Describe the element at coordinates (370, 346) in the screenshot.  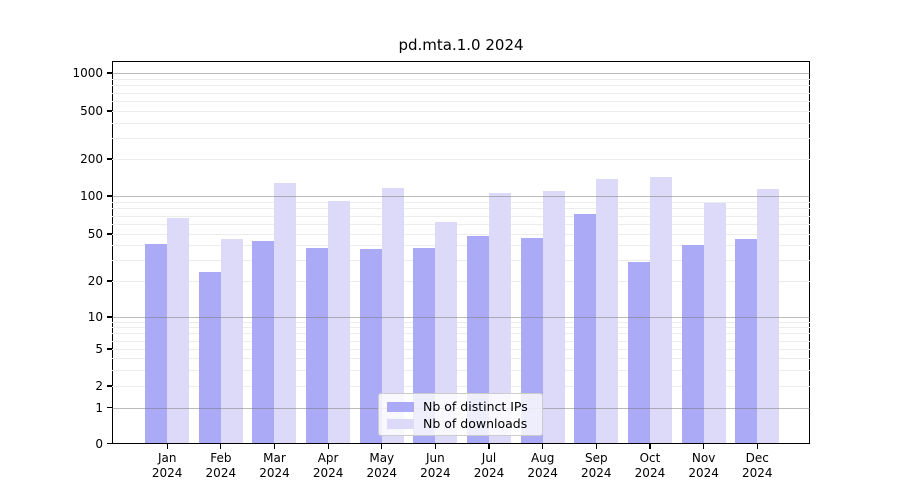
I see `bar-distinct-ips-may` at that location.